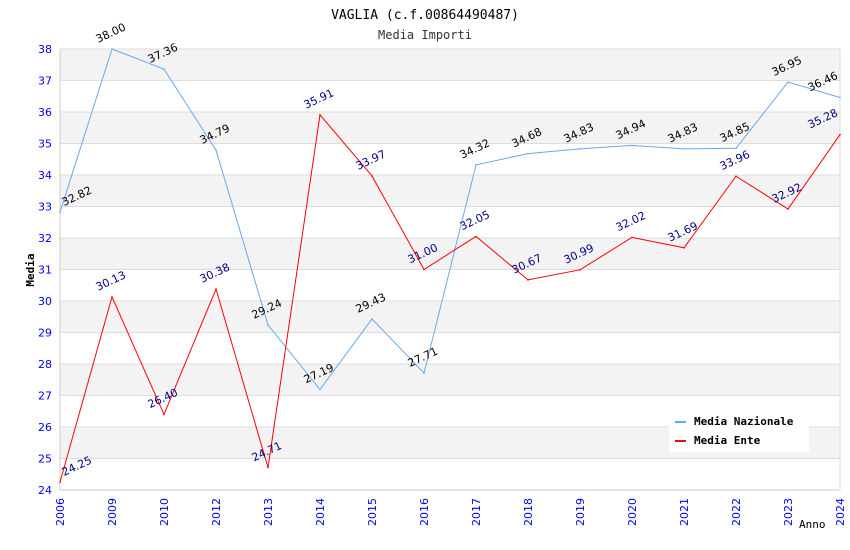  I want to click on y-tick-label: 33, so click(45, 207).